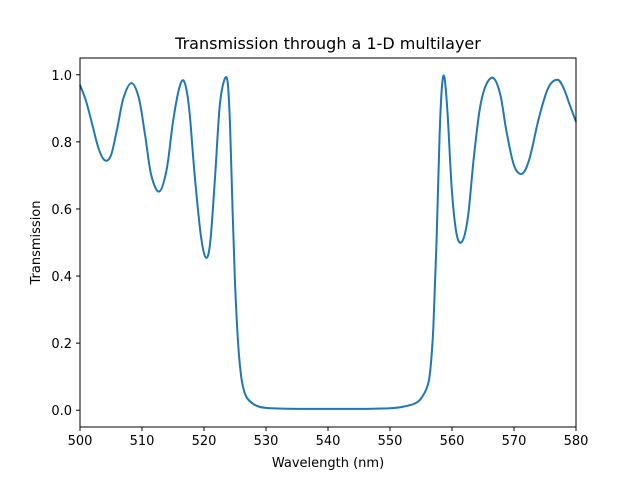  I want to click on x-axis: 500 510 520 530 540 550 560 570 580, so click(328, 438).